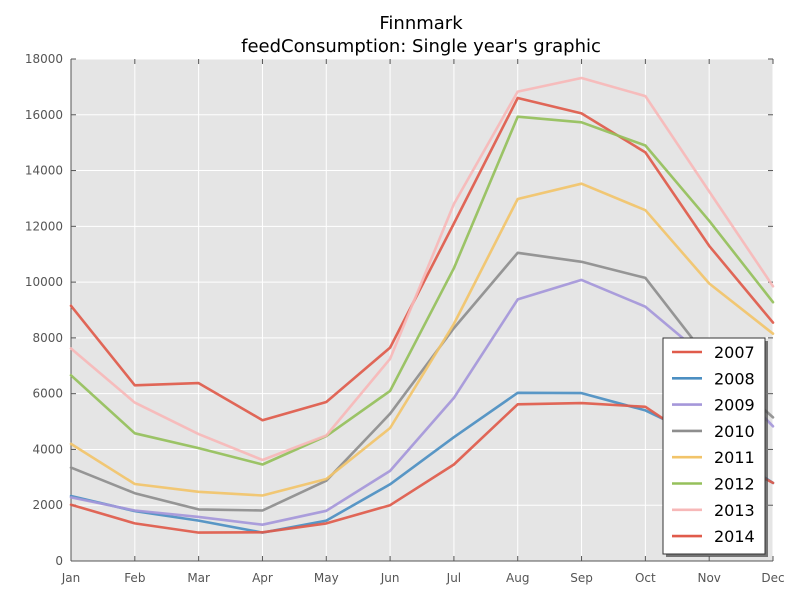 The width and height of the screenshot is (800, 600). What do you see at coordinates (262, 578) in the screenshot?
I see `x-tick-label: Apr` at bounding box center [262, 578].